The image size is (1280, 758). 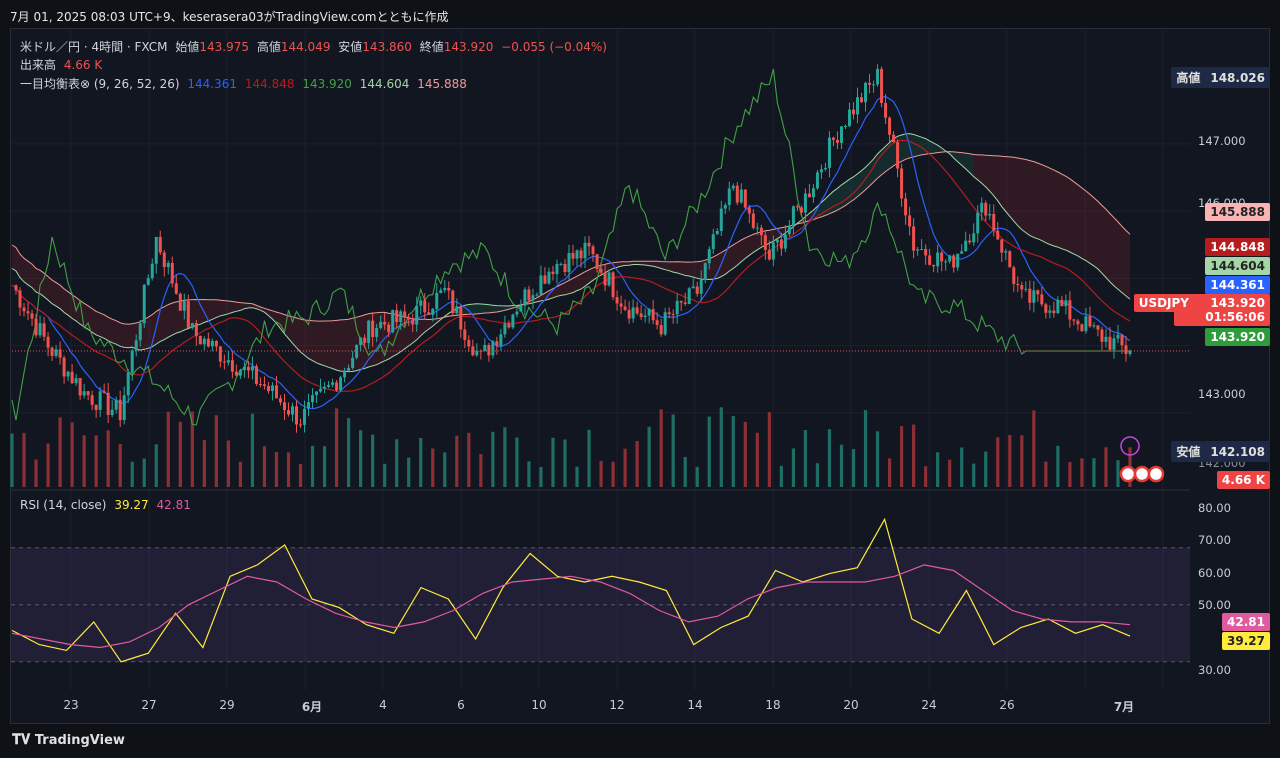 What do you see at coordinates (1163, 303) in the screenshot?
I see `symbol-badge: USDJPY` at bounding box center [1163, 303].